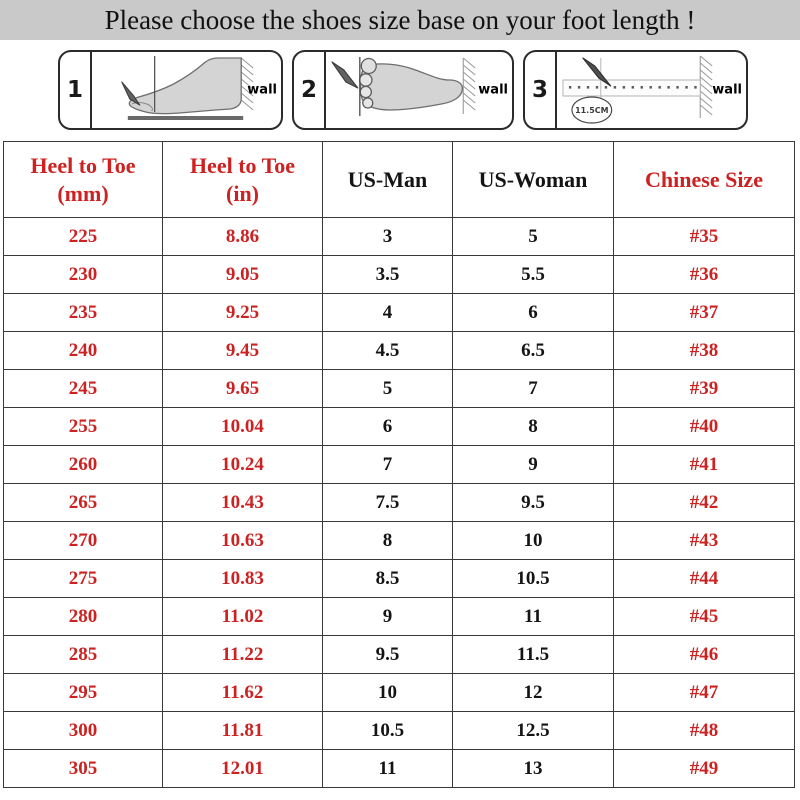 This screenshot has height=800, width=800. I want to click on foot-top-view-with-pencil-icon, so click(419, 90).